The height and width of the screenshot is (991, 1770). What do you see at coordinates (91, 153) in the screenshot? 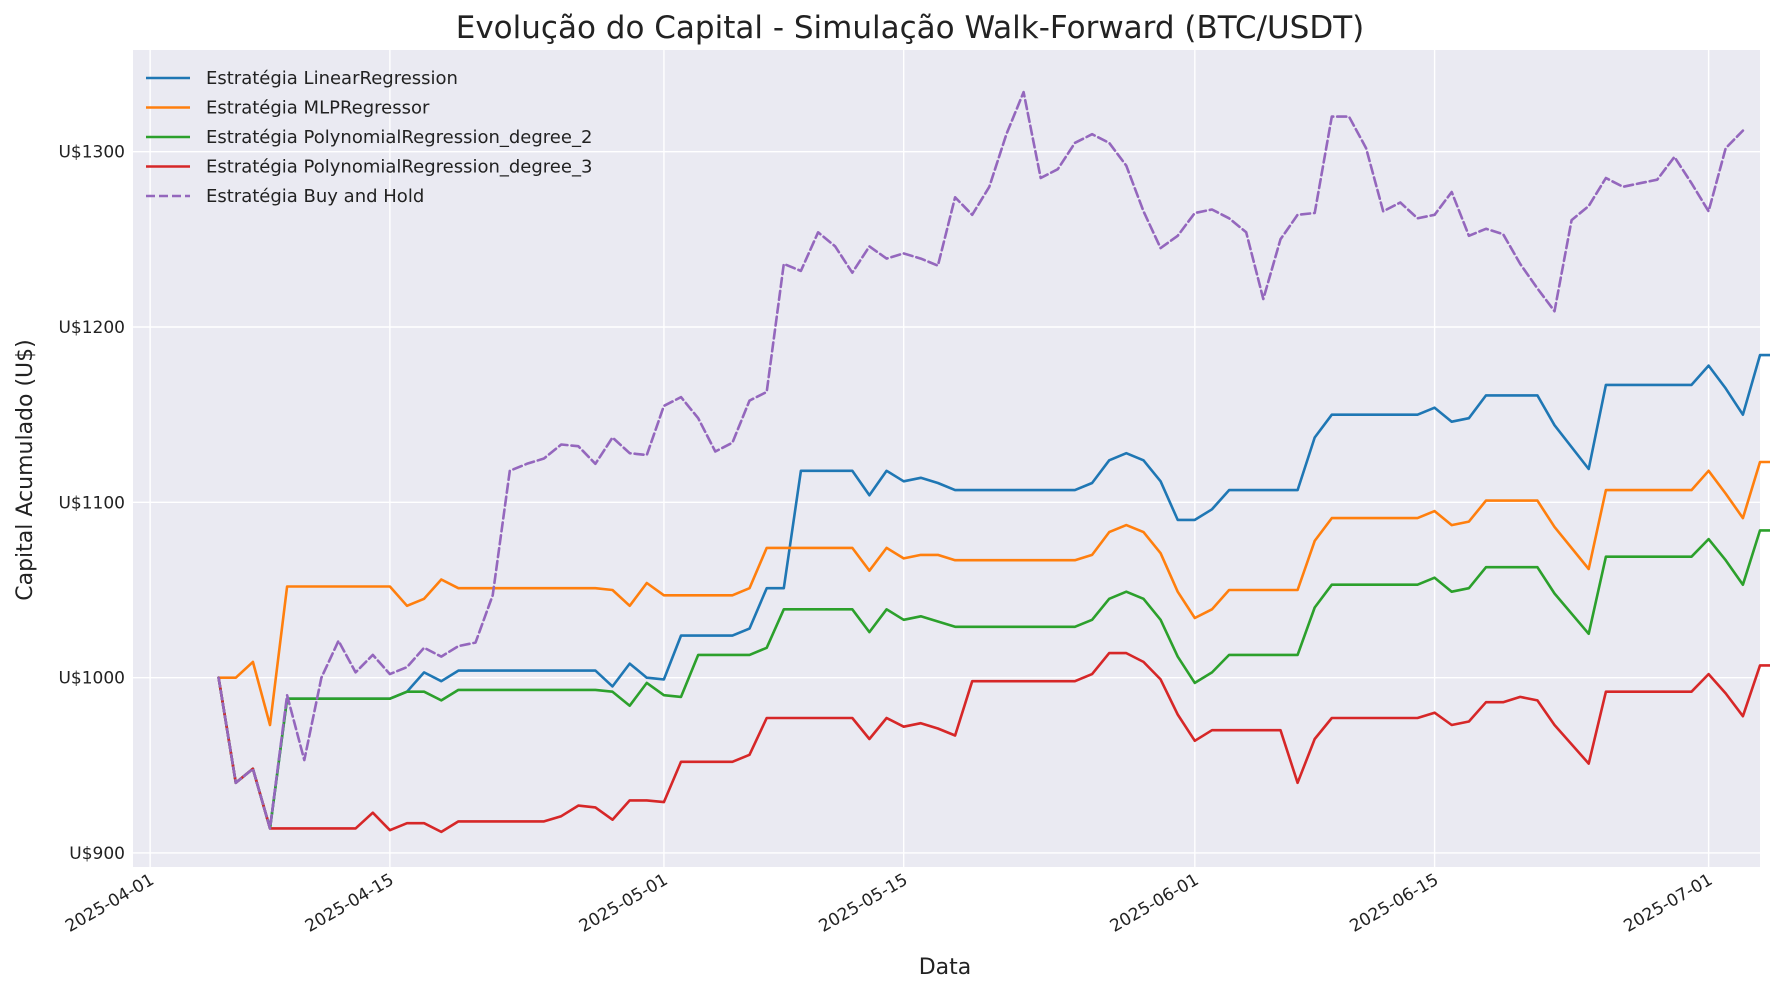
I see `y-tick-label: U$1300` at bounding box center [91, 153].